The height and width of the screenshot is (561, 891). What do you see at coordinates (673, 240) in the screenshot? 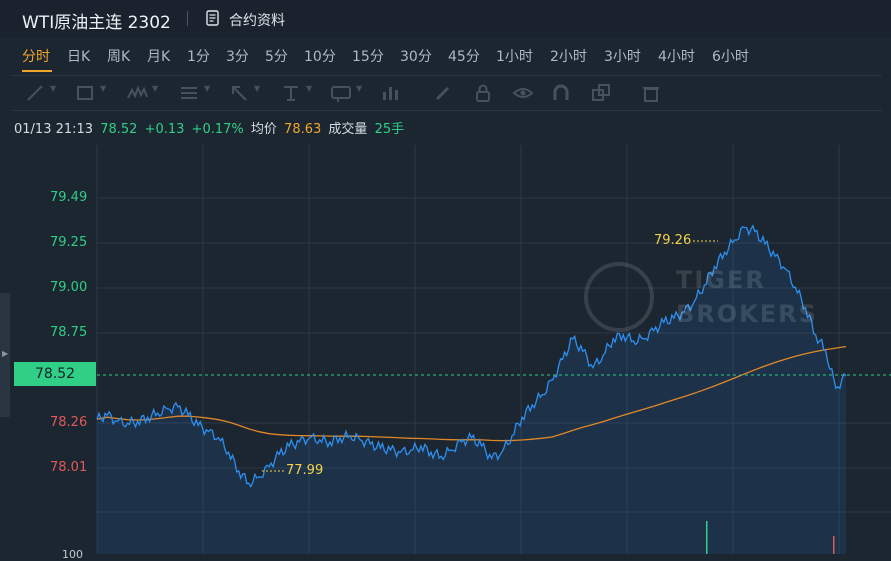
I see `high-price-annotation: 79.26` at bounding box center [673, 240].